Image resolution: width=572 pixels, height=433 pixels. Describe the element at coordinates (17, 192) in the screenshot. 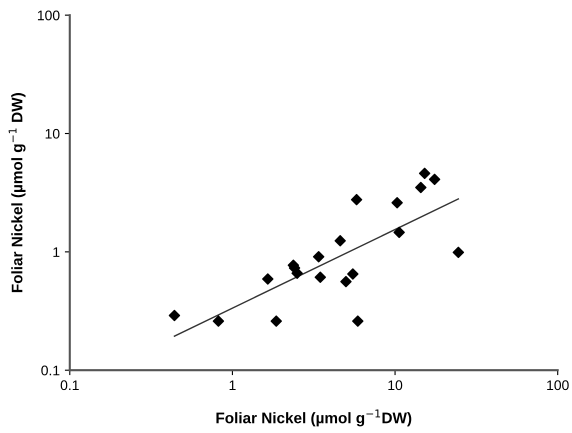

I see `y-axis-title: Foliar Nickel (µmol g$^{−1}$ DW)` at that location.